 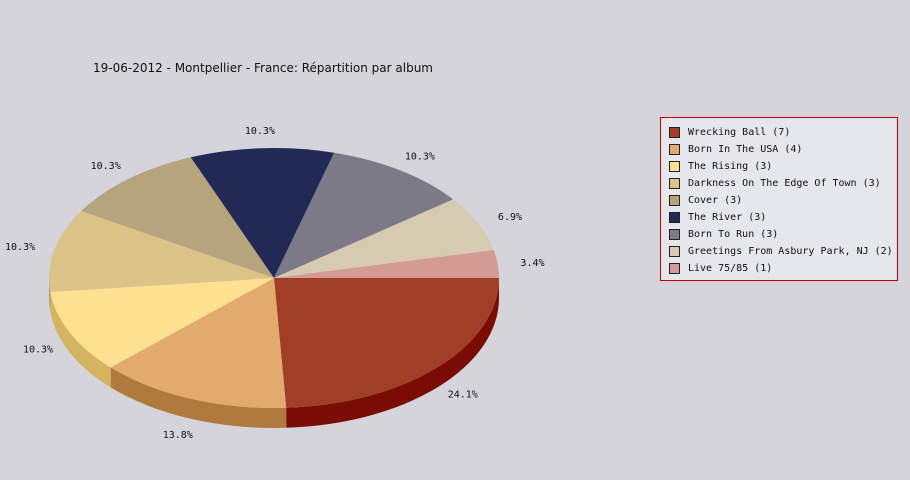 What do you see at coordinates (790, 251) in the screenshot?
I see `legend-label-7: Greetings From Asbury Park, NJ (2)` at bounding box center [790, 251].